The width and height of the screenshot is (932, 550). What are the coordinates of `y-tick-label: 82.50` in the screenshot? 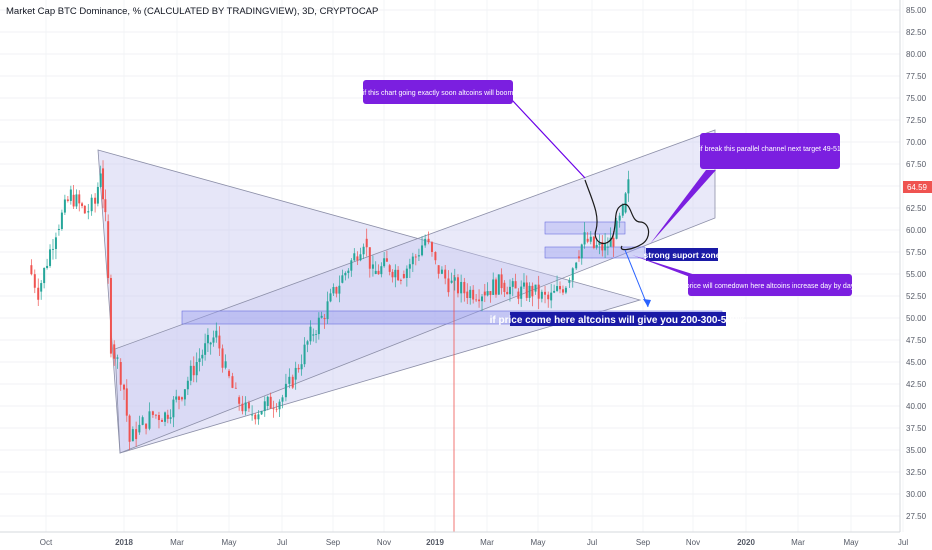 It's located at (916, 32).